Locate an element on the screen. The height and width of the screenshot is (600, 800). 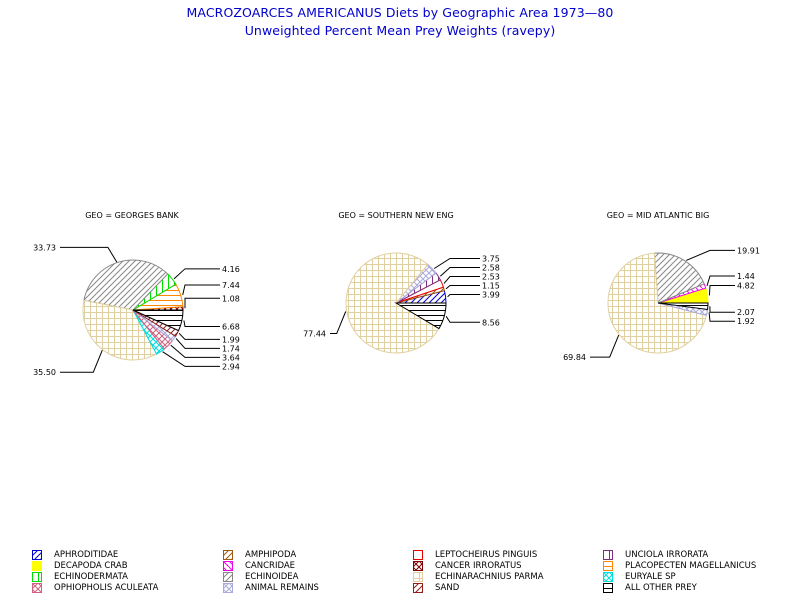
legend-label: EURYALE SP is located at coordinates (650, 576).